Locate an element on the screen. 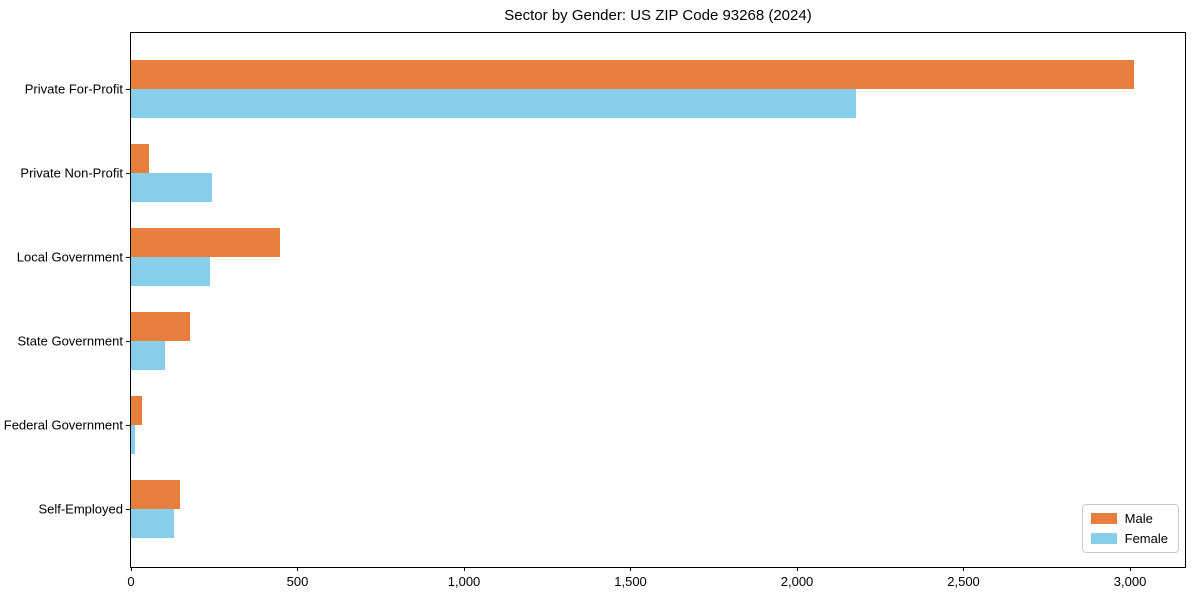  x-tick-label-500: 500 is located at coordinates (297, 581).